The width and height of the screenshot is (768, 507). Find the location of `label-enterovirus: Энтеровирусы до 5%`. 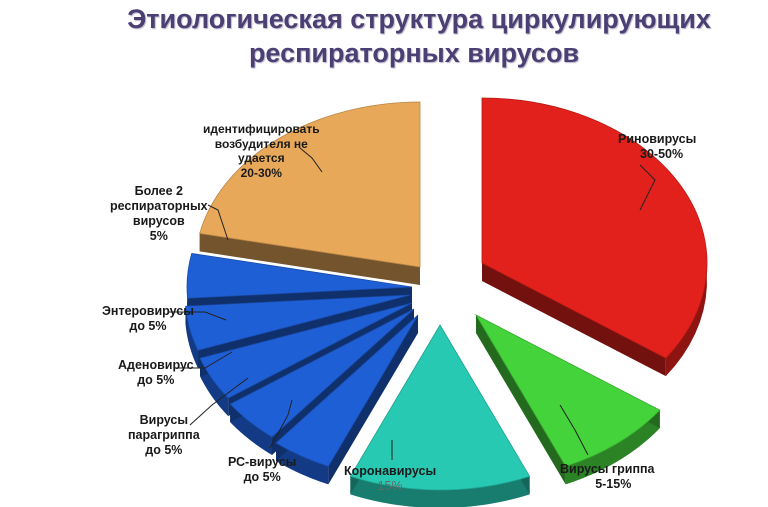

label-enterovirus: Энтеровирусы до 5% is located at coordinates (148, 318).